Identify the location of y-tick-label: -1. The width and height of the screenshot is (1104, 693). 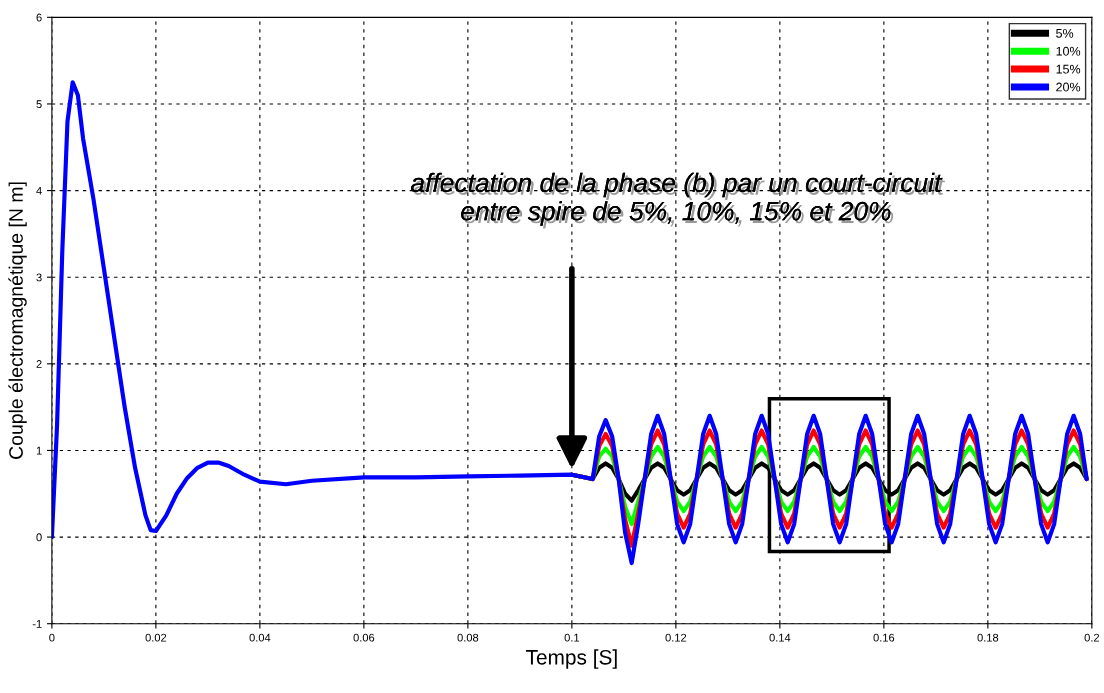
(37, 624).